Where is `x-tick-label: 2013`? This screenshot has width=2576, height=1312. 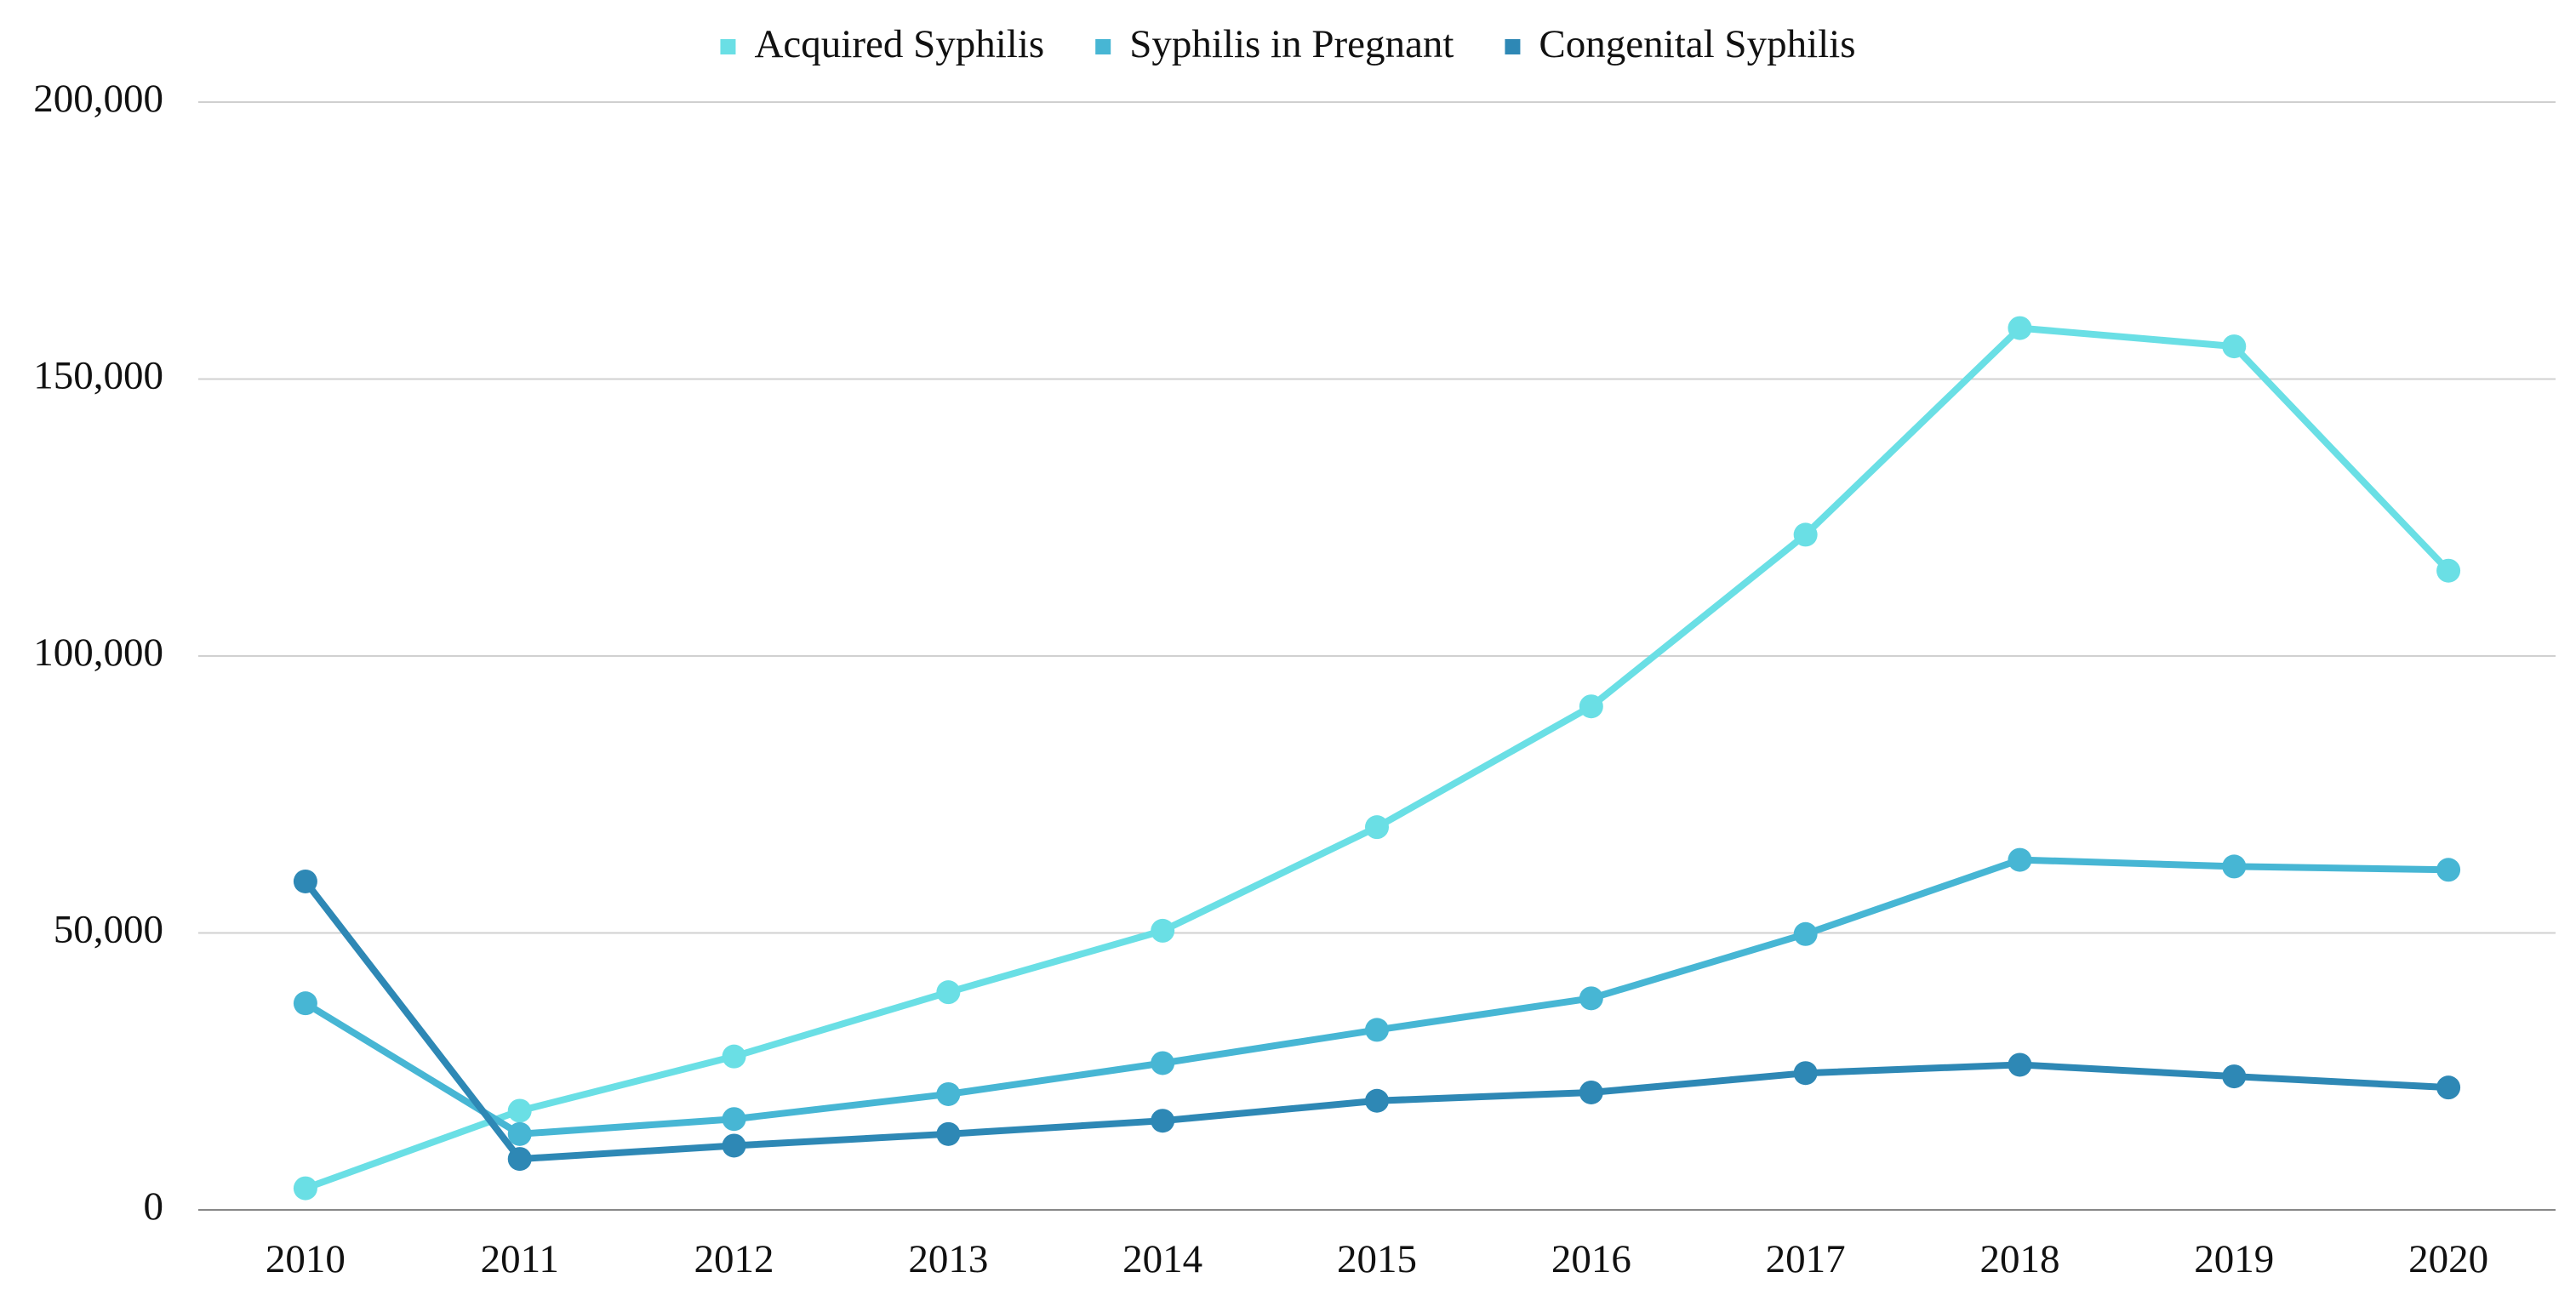 x-tick-label: 2013 is located at coordinates (948, 1259).